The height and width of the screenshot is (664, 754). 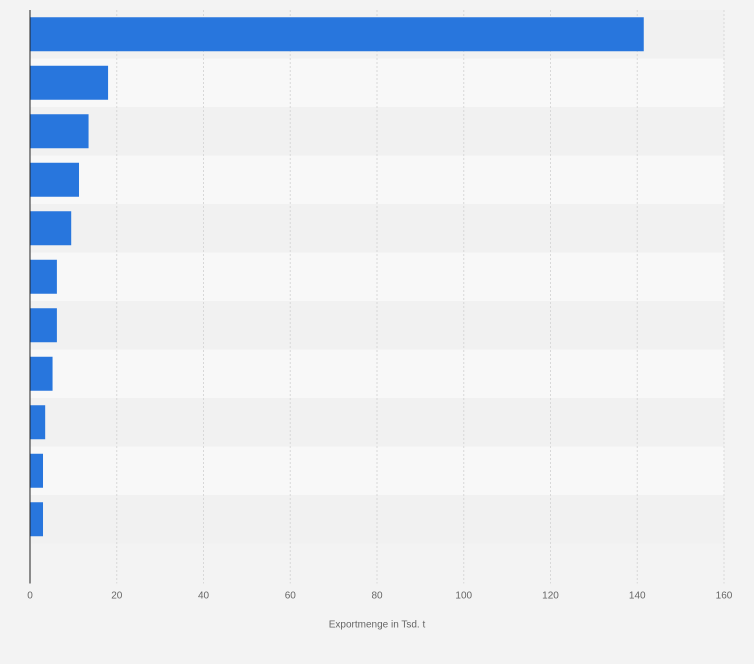 What do you see at coordinates (463, 596) in the screenshot?
I see `x-tick-label: 100` at bounding box center [463, 596].